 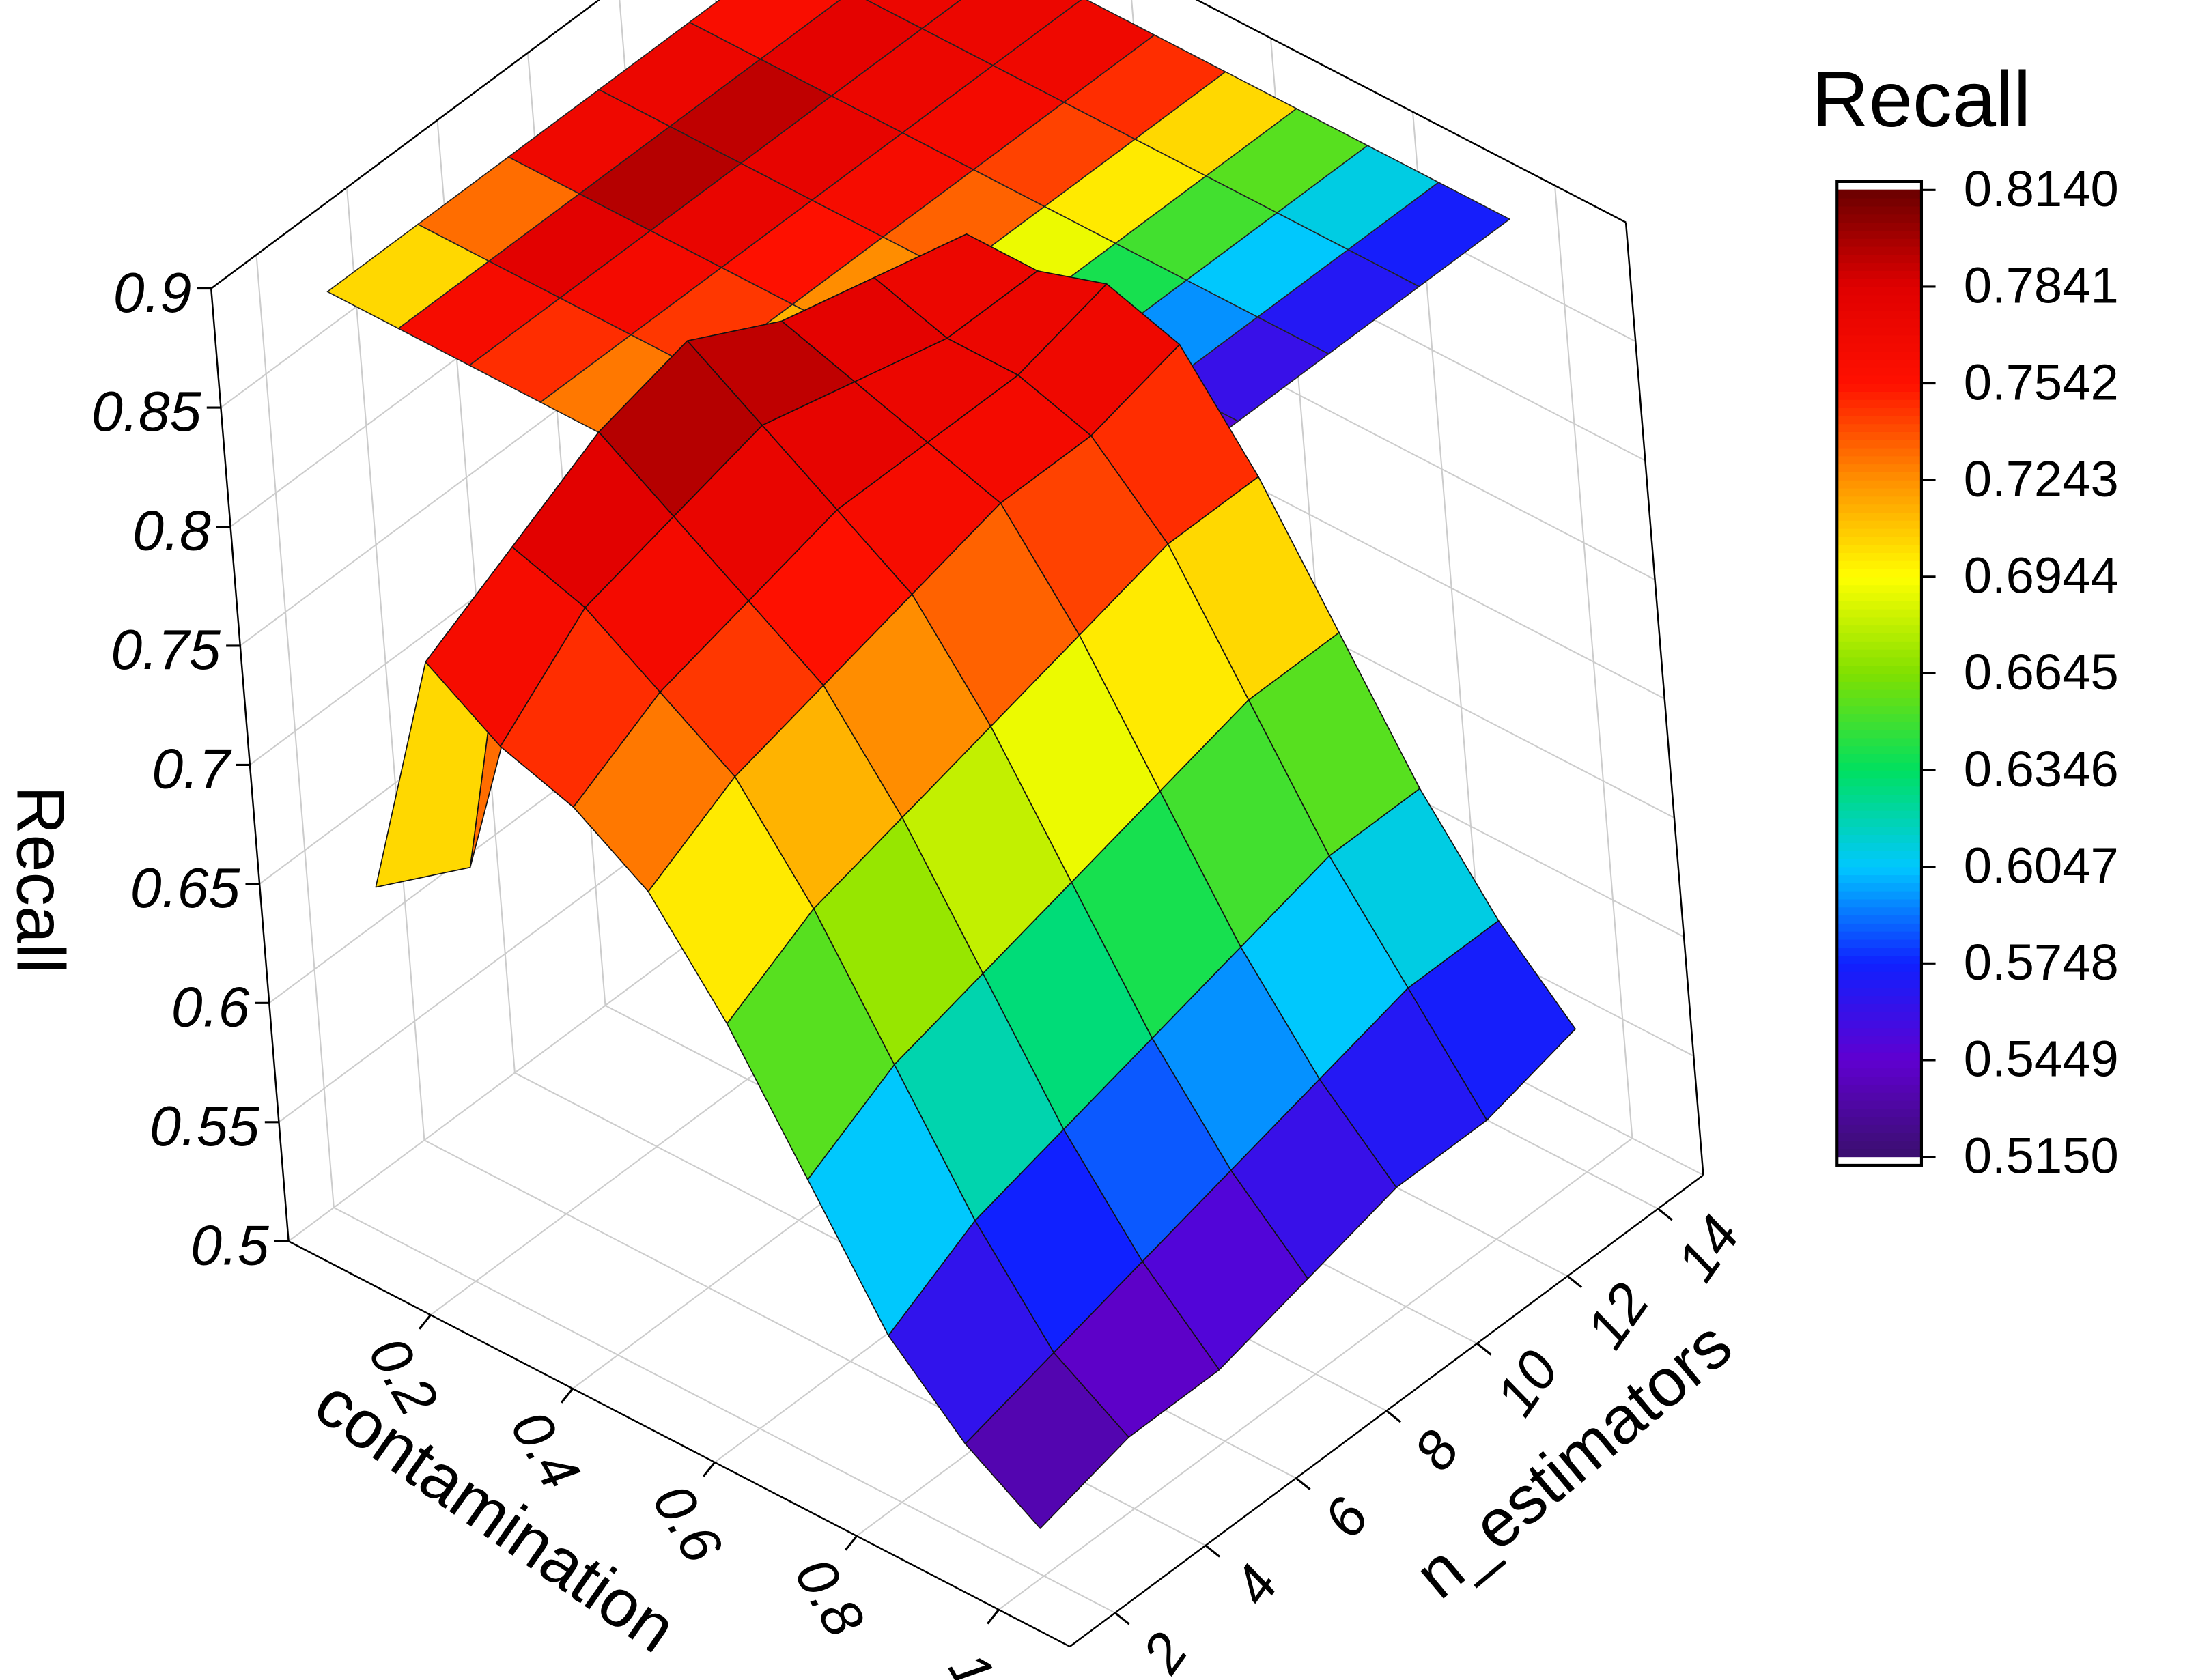 I want to click on colorbar-tick-label: 0.8140, so click(x=2042, y=188).